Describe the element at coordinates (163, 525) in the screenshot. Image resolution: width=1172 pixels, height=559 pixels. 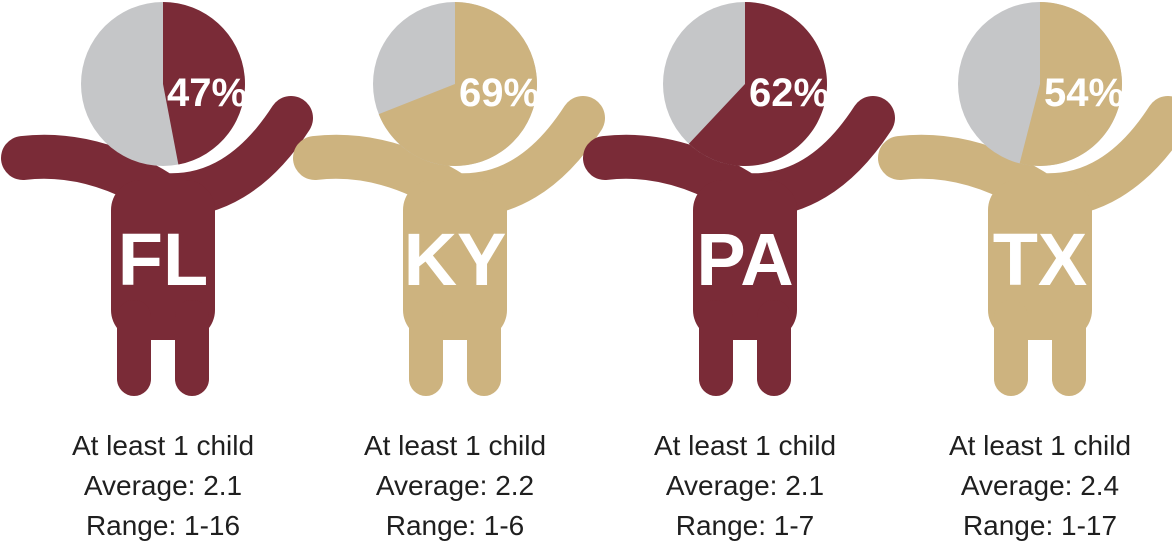
I see `caption-line: Range: 1-16` at that location.